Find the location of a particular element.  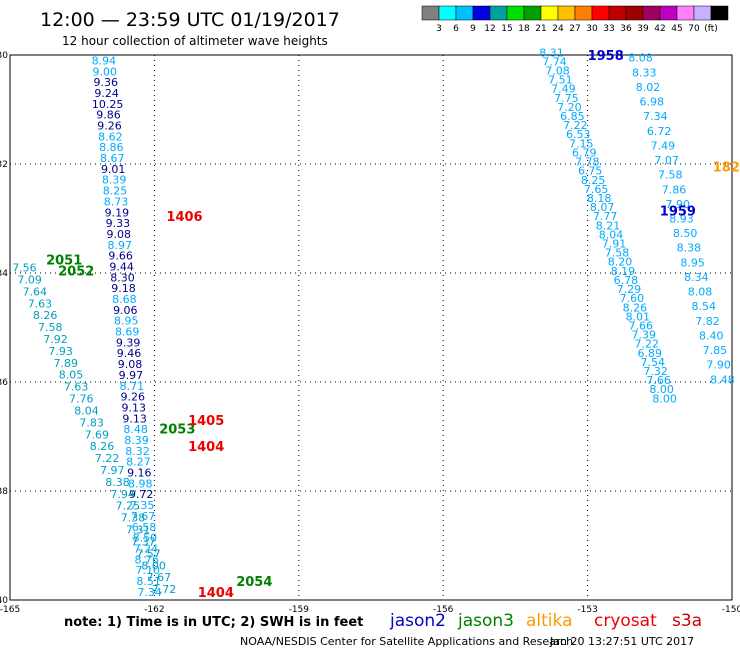

wave-height-label: 9.24 is located at coordinates (106, 93).